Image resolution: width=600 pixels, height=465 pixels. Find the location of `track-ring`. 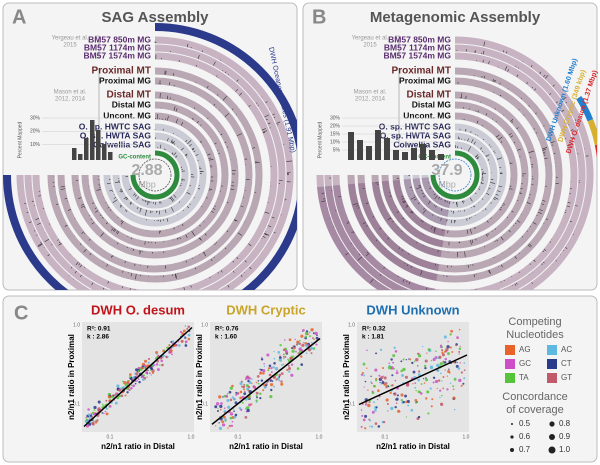

track-ring is located at coordinates (155, 175).